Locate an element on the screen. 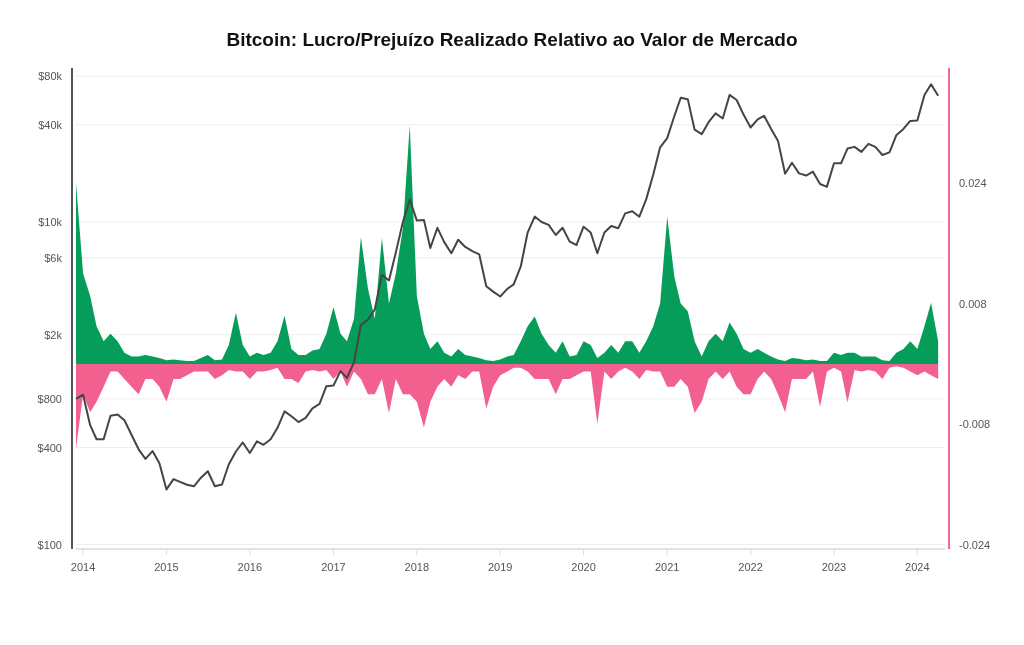  x-tick-label: 2015 is located at coordinates (166, 567).